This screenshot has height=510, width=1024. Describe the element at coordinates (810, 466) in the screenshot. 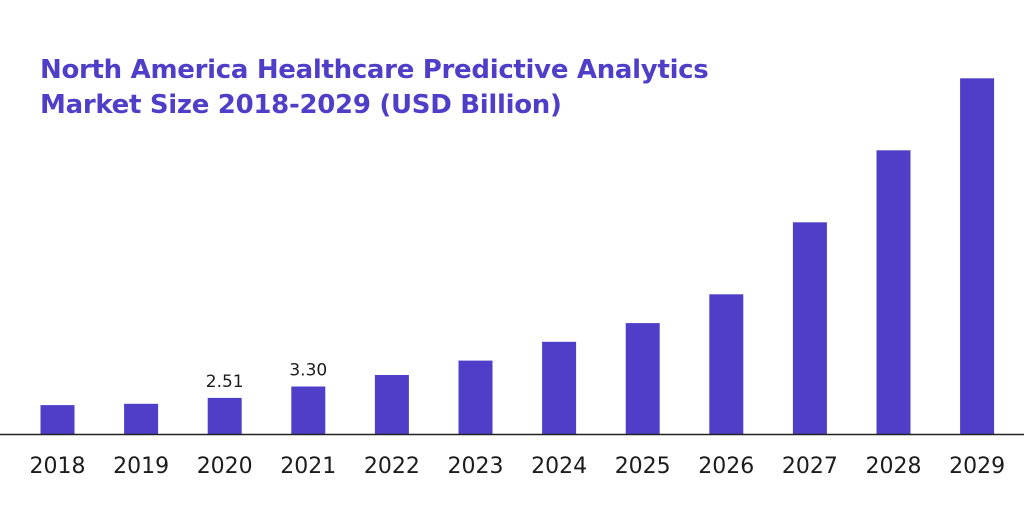

I see `x-tick-label-2027: 2027` at that location.